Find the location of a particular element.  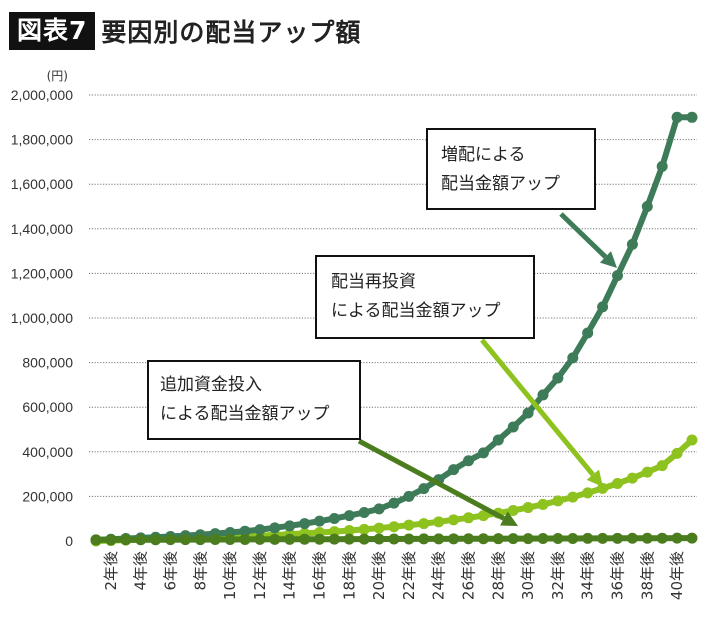

x-tick-label: 24年後 is located at coordinates (439, 575).